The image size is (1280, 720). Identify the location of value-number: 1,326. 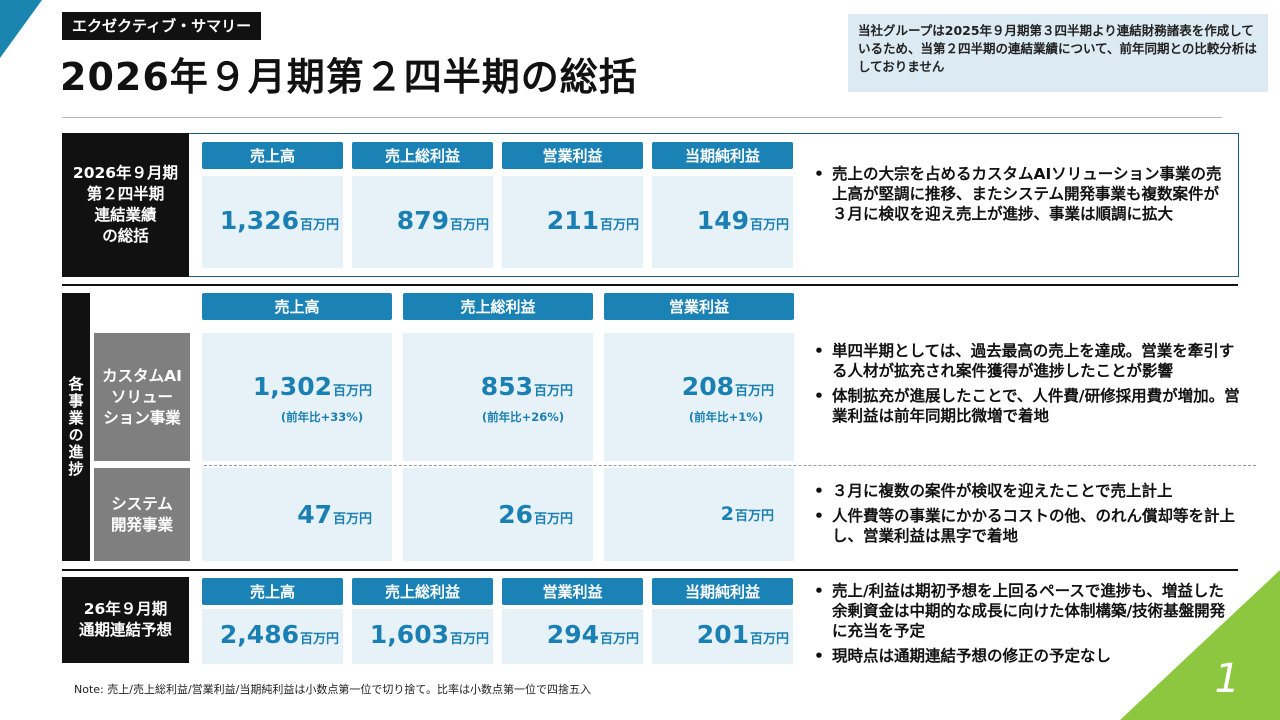
(259, 220).